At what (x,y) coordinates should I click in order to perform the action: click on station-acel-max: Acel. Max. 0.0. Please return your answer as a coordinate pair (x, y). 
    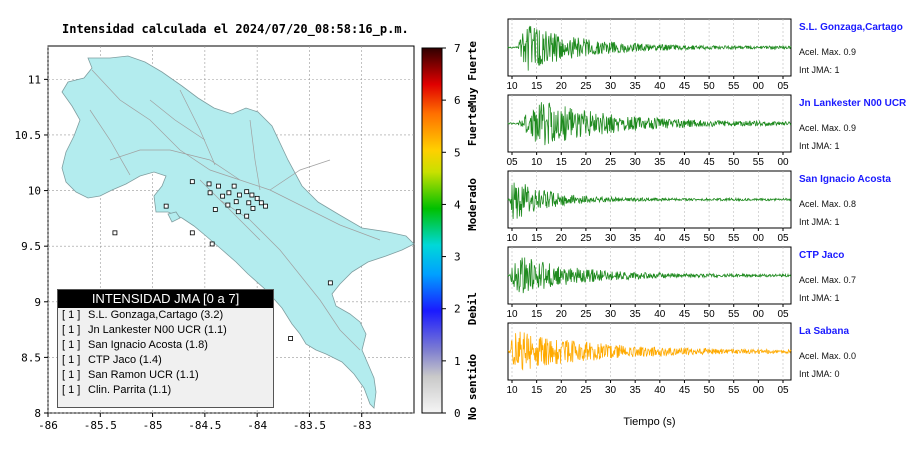
    Looking at the image, I should click on (828, 356).